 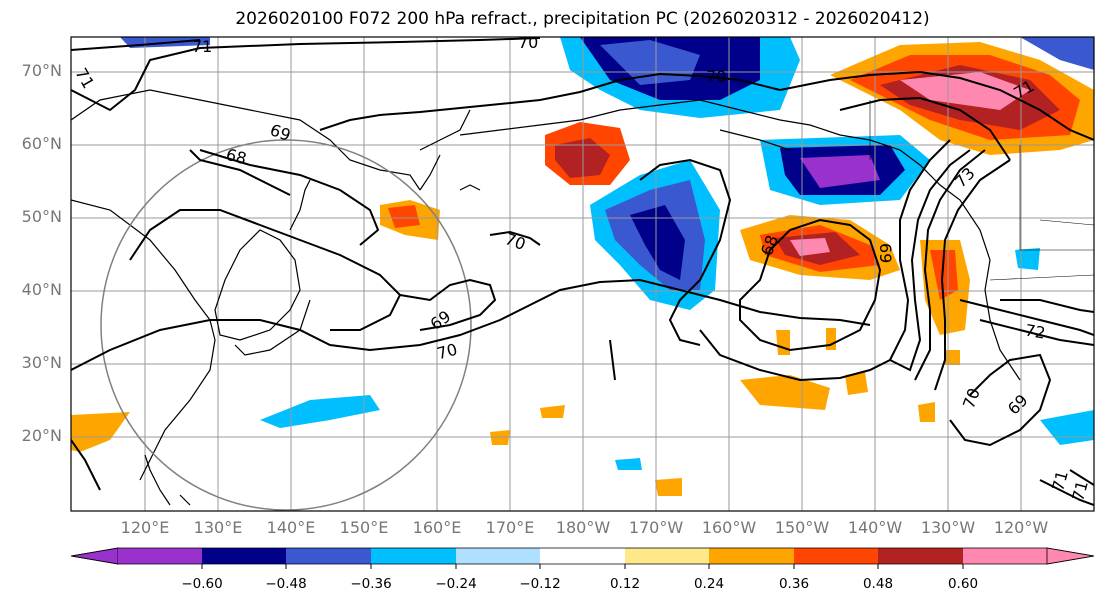 What do you see at coordinates (218, 527) in the screenshot?
I see `lon-label: 130°E` at bounding box center [218, 527].